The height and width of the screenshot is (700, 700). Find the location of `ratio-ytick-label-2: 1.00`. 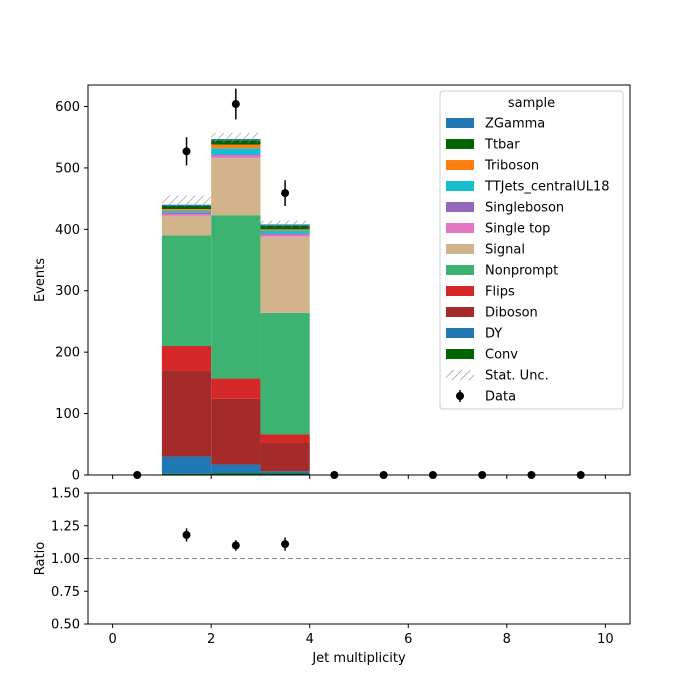

ratio-ytick-label-2: 1.00 is located at coordinates (65, 559).